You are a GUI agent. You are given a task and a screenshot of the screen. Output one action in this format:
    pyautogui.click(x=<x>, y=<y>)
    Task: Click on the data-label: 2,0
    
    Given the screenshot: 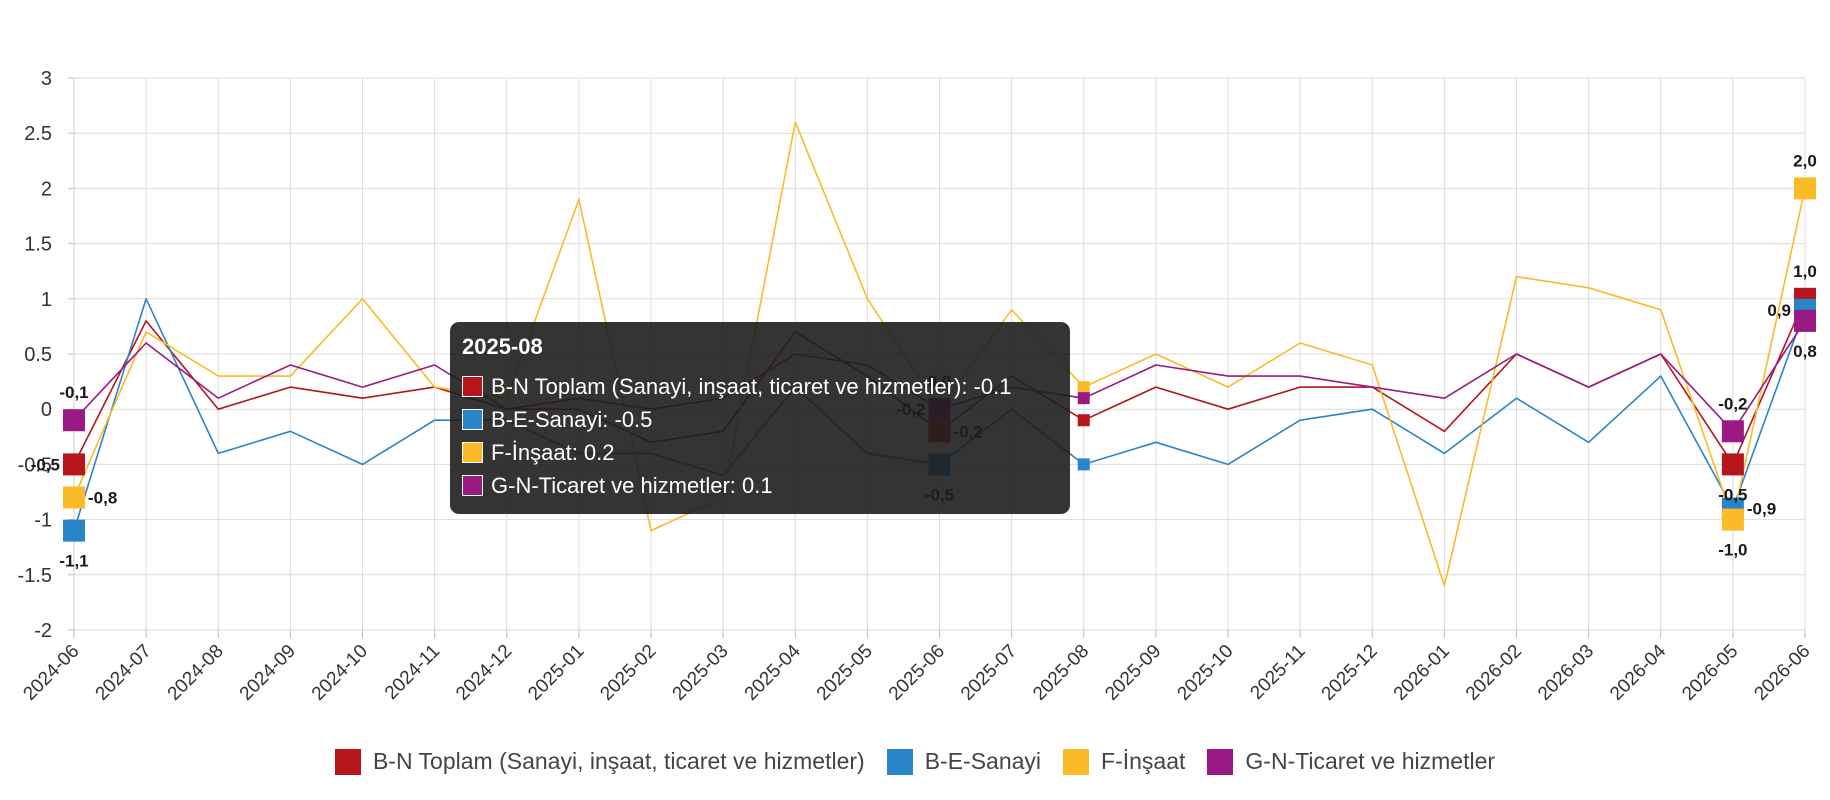 What is the action you would take?
    pyautogui.click(x=1805, y=160)
    